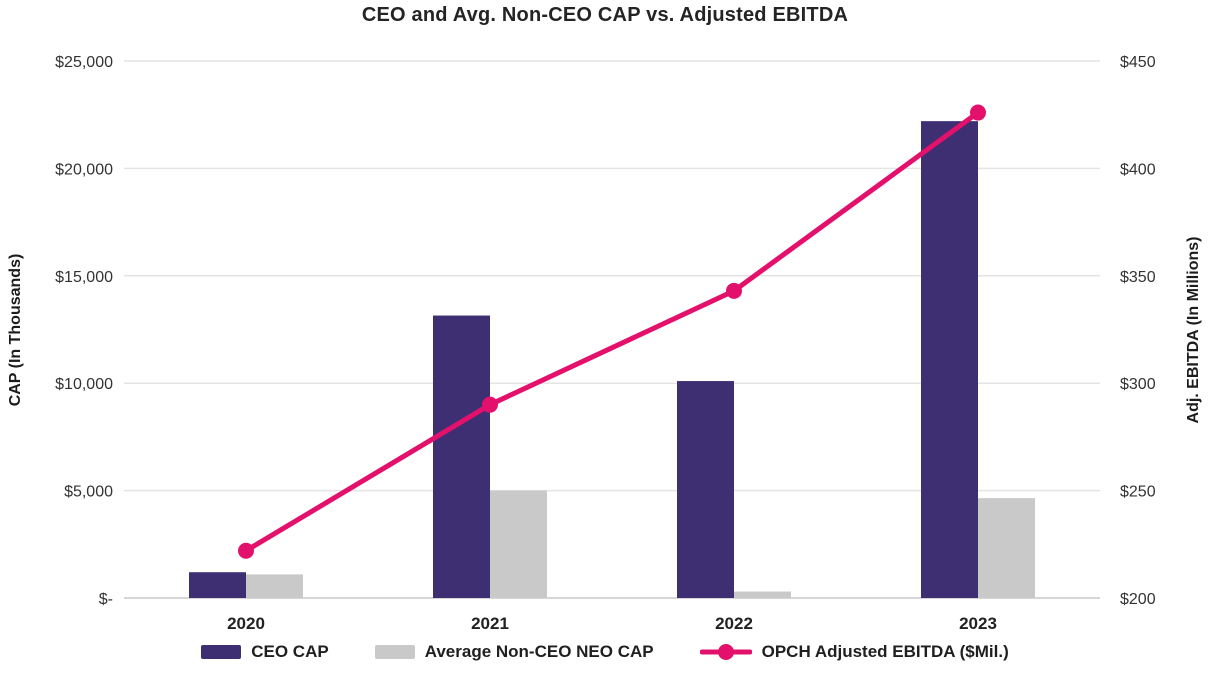 The height and width of the screenshot is (678, 1210). Describe the element at coordinates (246, 623) in the screenshot. I see `x-axis-label-2020: 2020` at that location.